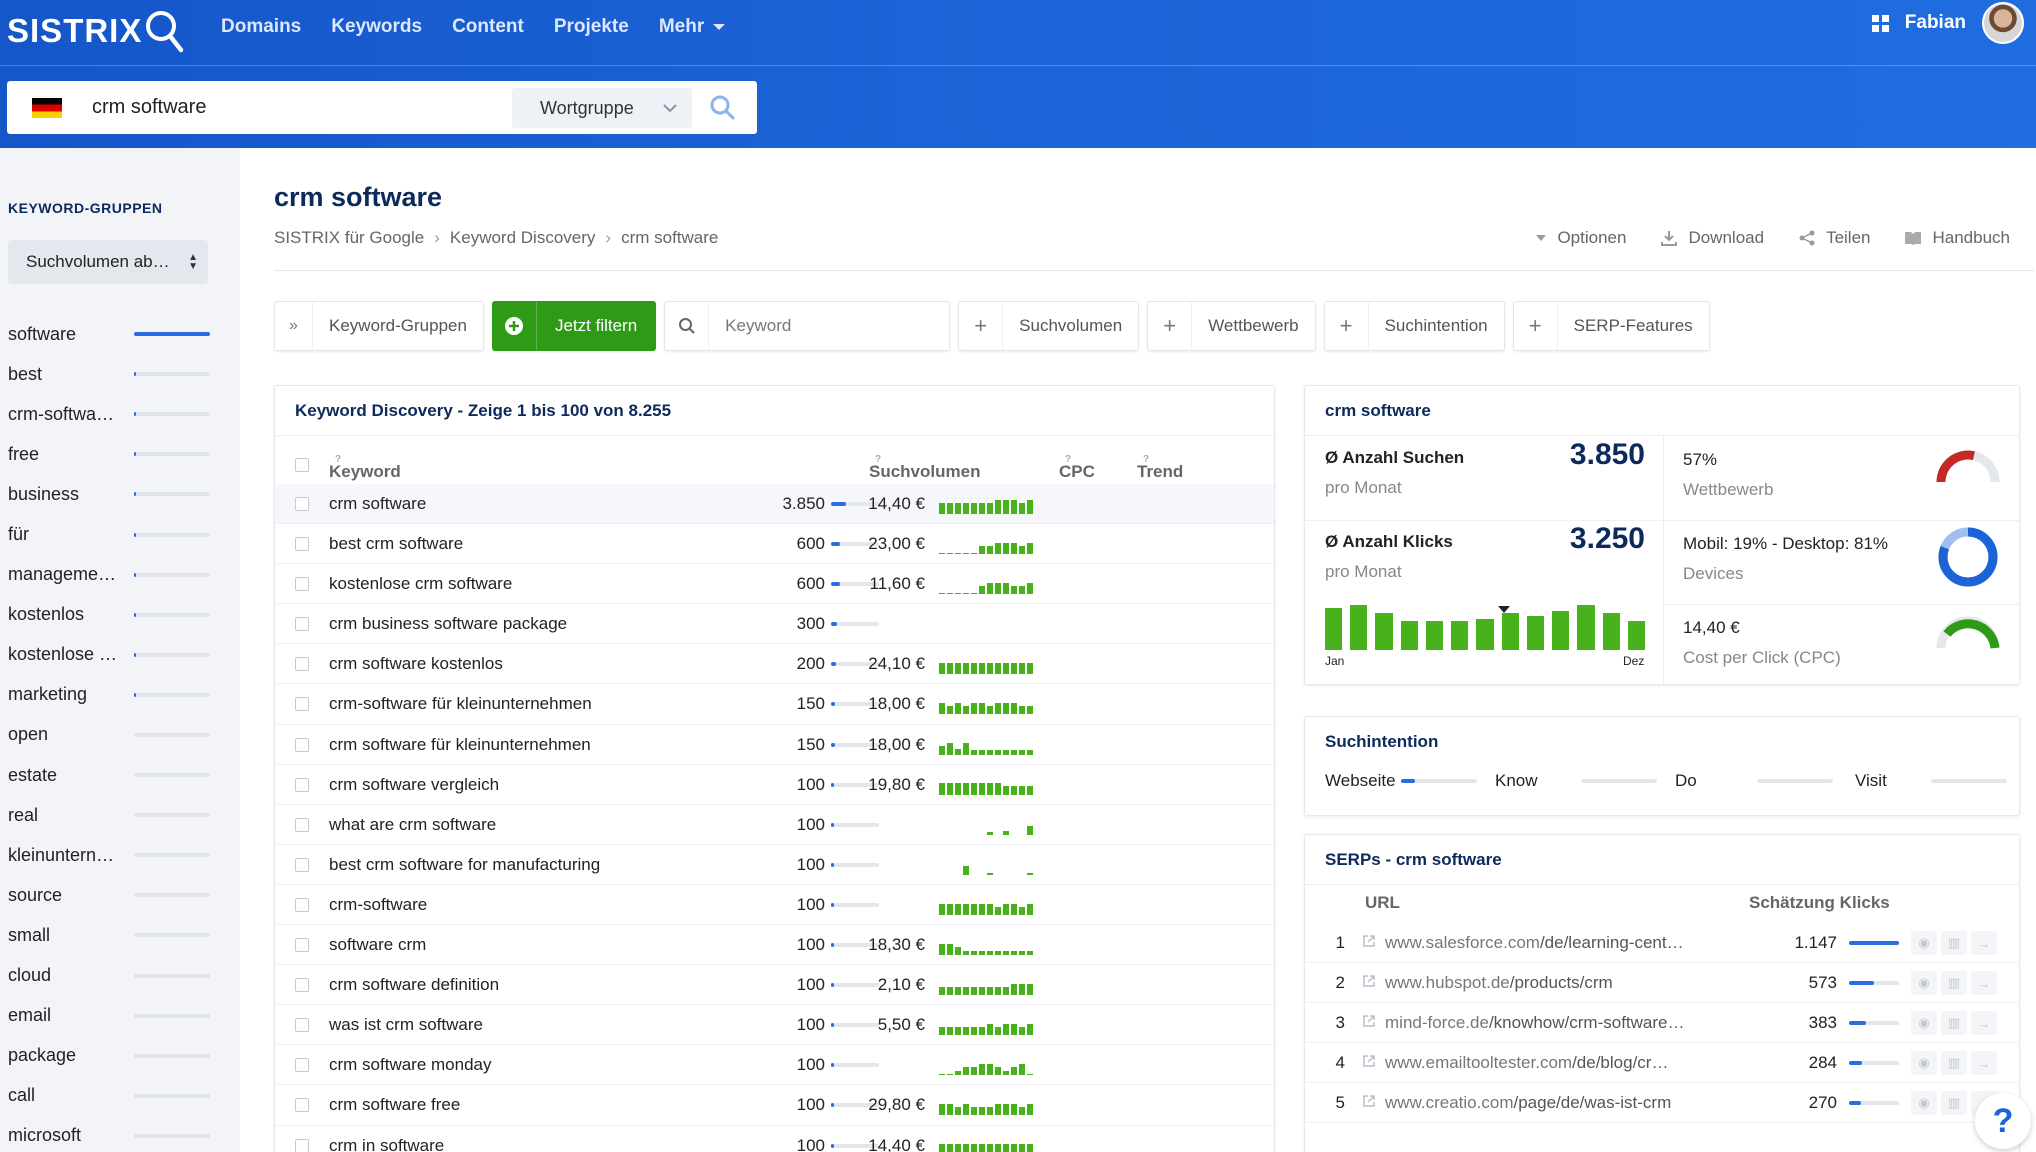 The image size is (2036, 1152). Describe the element at coordinates (1880, 23) in the screenshot. I see `apps-grid-icon` at that location.